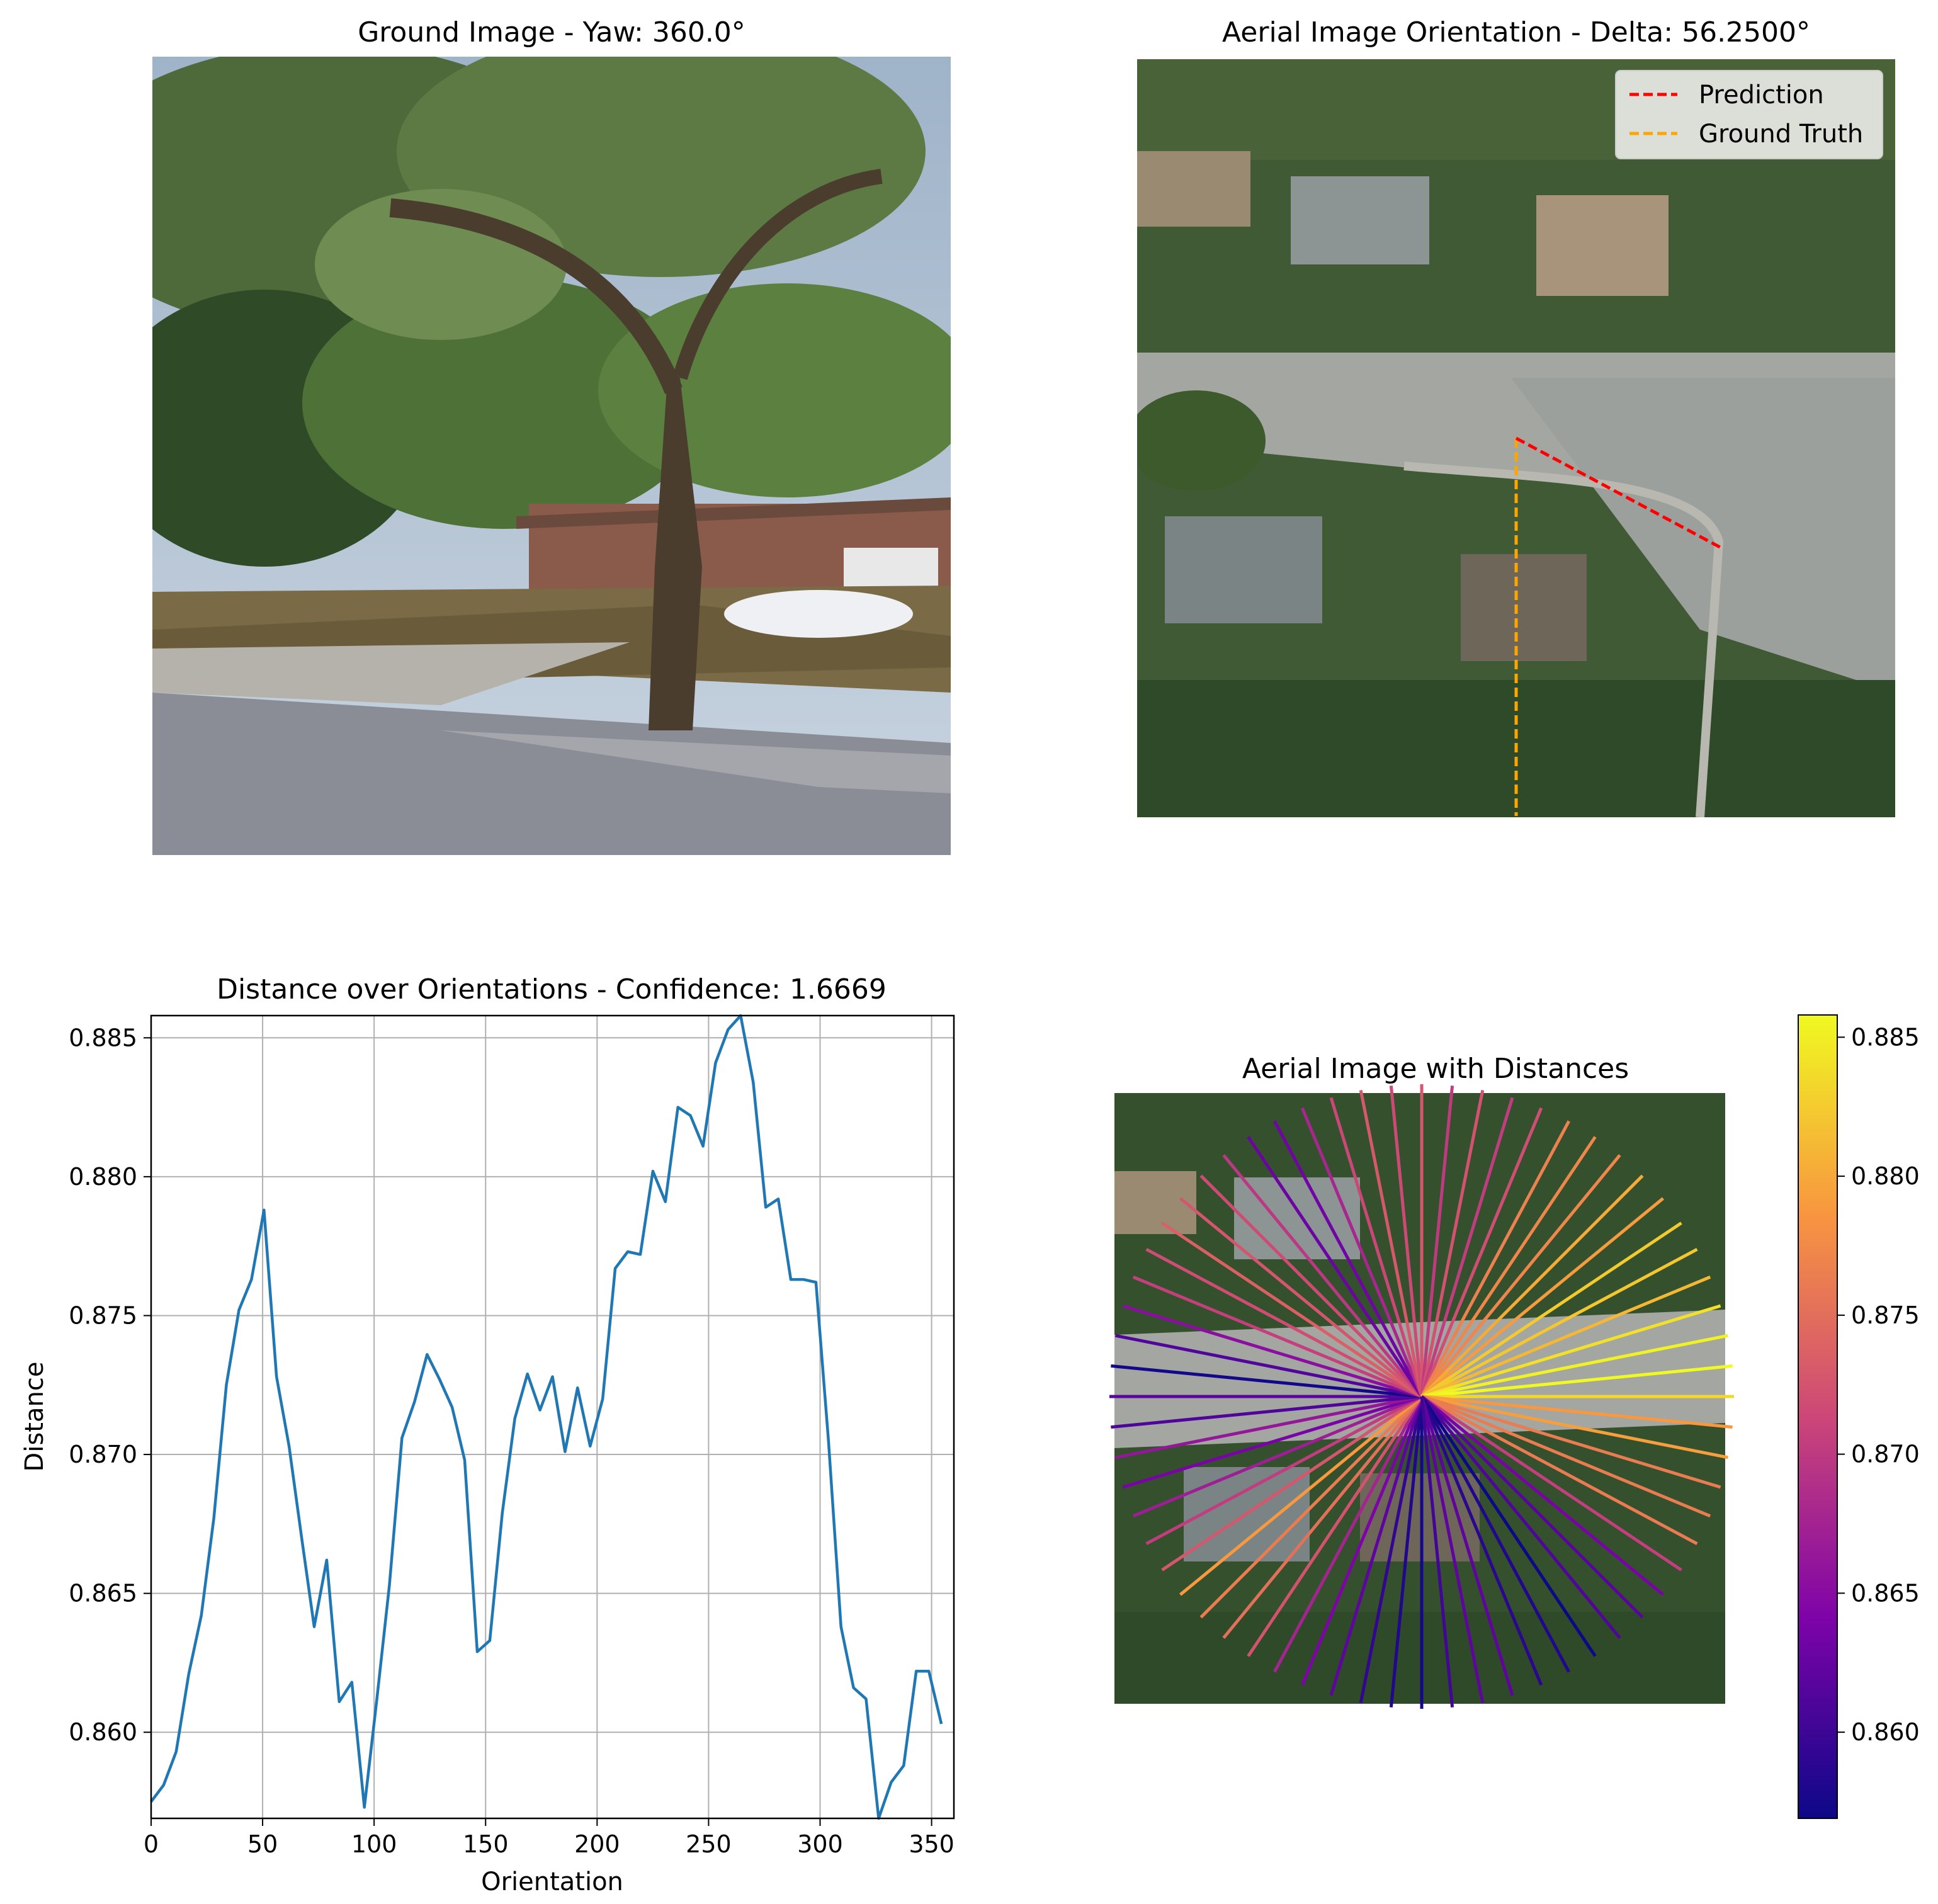 The width and height of the screenshot is (1938, 1904). What do you see at coordinates (1885, 1732) in the screenshot?
I see `colorbar-tick-label: 0.860` at bounding box center [1885, 1732].